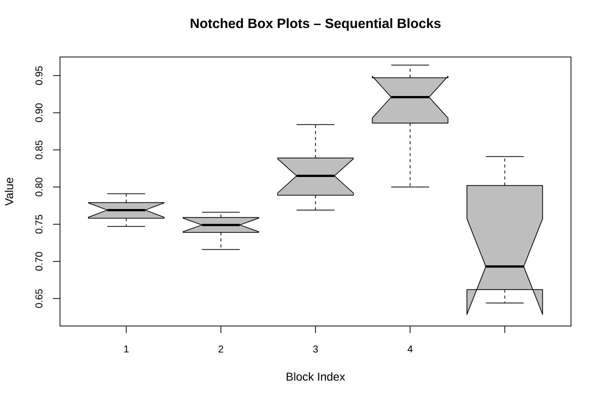 The image size is (599, 400). Describe the element at coordinates (38, 261) in the screenshot. I see `y-tick-label: 0.70` at that location.